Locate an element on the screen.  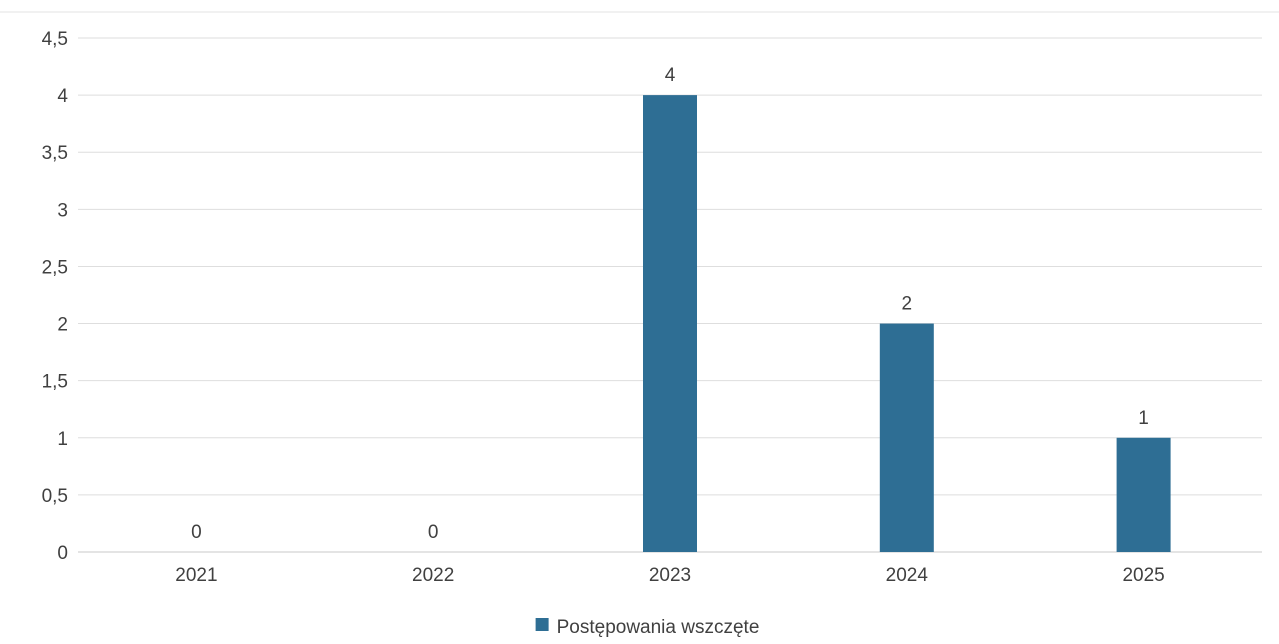
data-label-2023: 4 is located at coordinates (670, 75).